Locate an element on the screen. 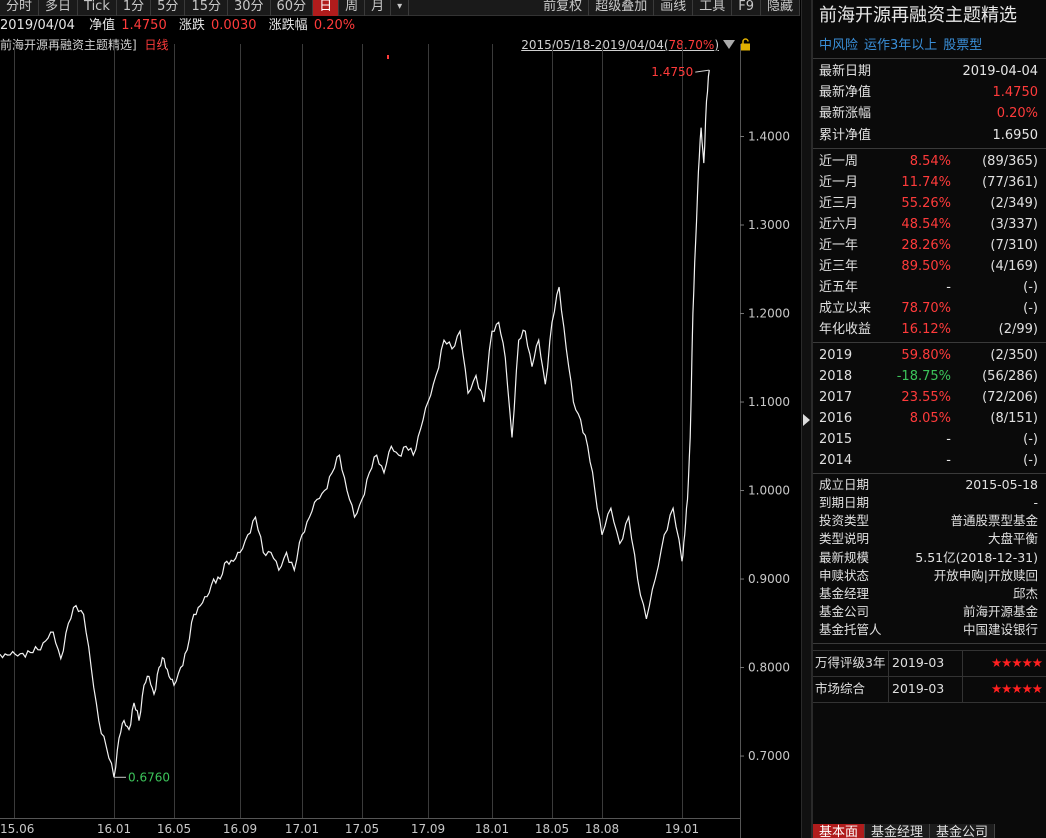 The image size is (1046, 838). periods-row: 近六月 48.54% (3/337) is located at coordinates (929, 224).